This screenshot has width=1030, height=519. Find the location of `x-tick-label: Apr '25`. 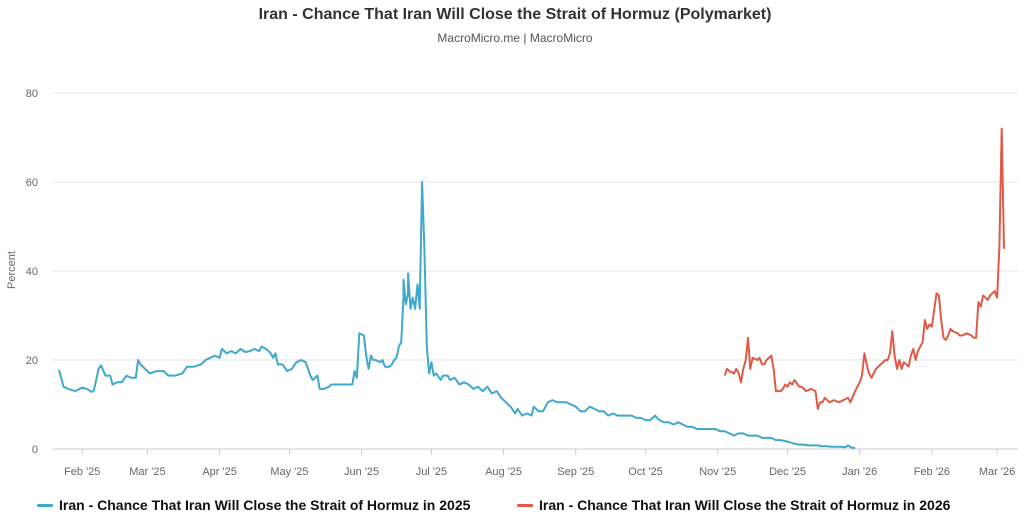

x-tick-label: Apr '25 is located at coordinates (219, 472).